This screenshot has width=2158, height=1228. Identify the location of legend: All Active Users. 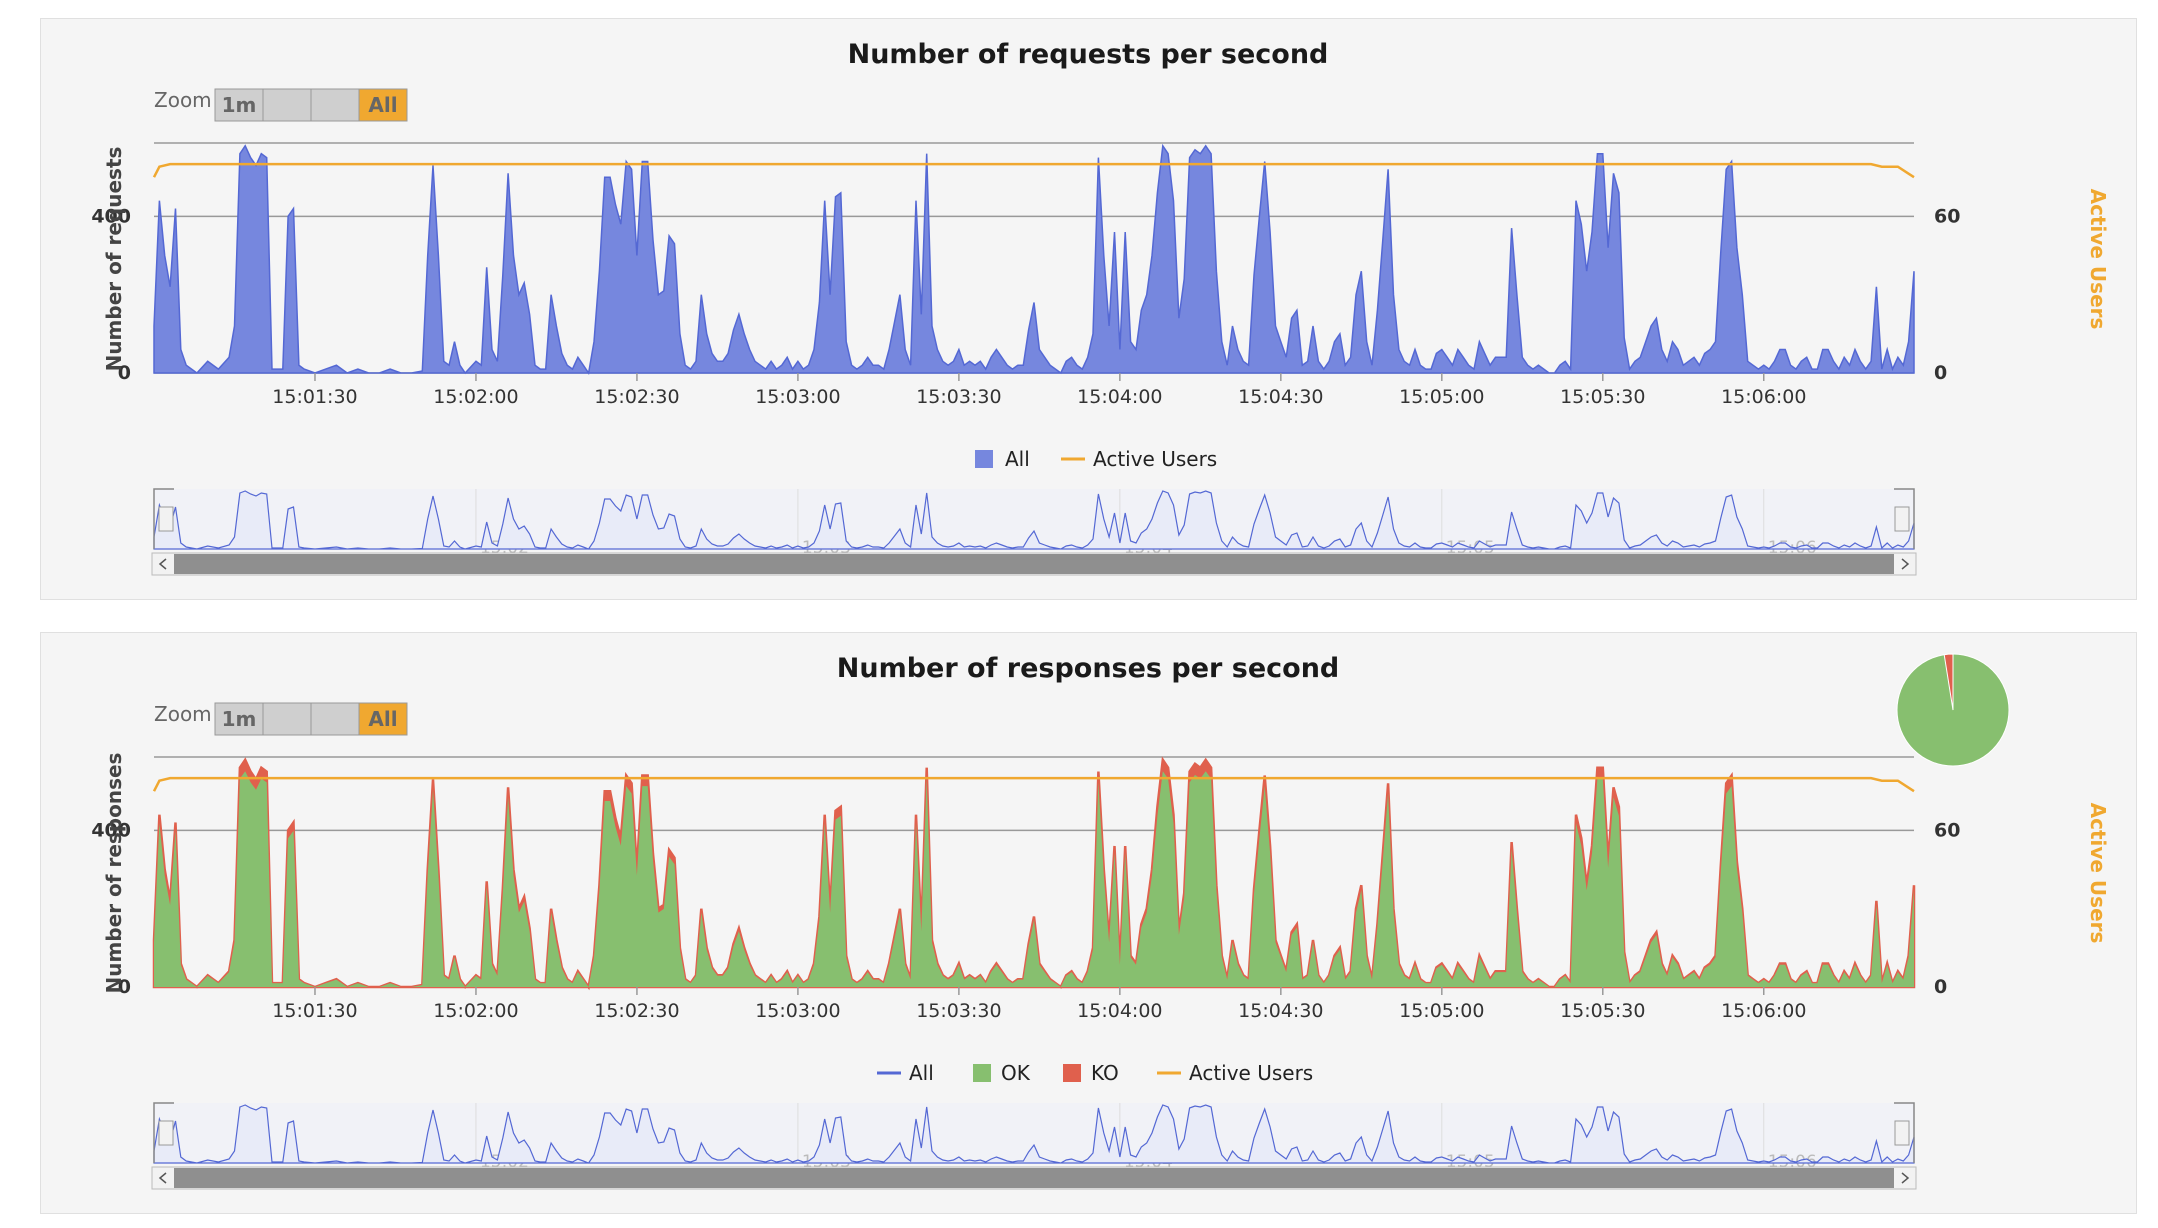
(1096, 459).